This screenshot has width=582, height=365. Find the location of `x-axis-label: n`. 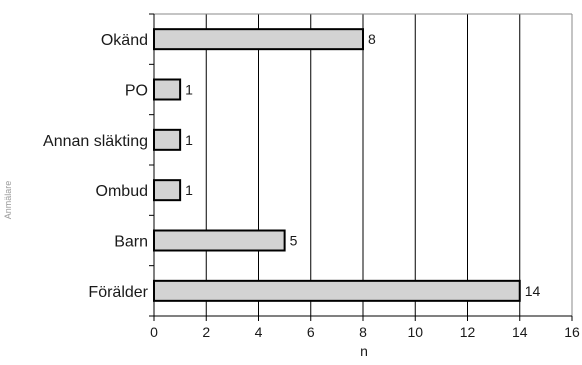

x-axis-label: n is located at coordinates (364, 351).